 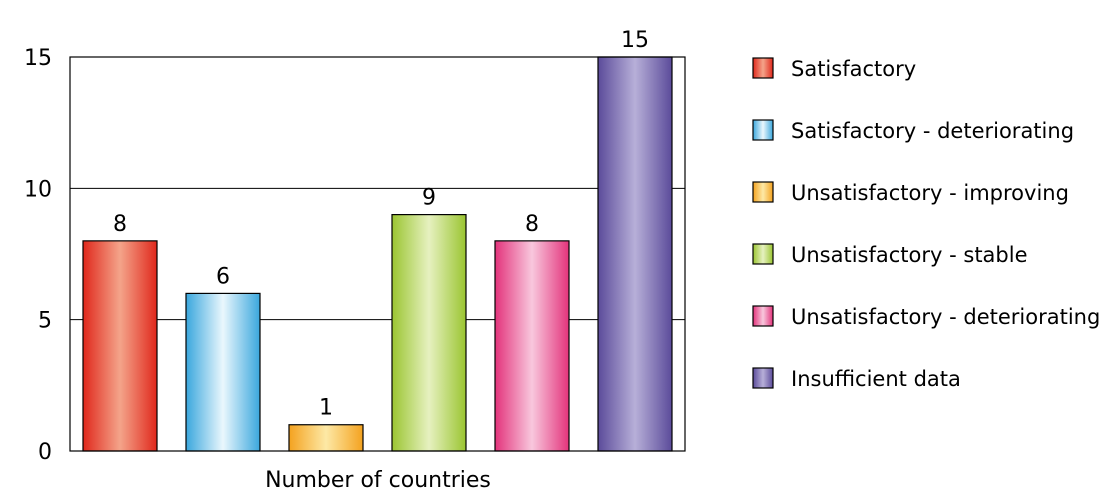 What do you see at coordinates (635, 40) in the screenshot?
I see `data-label-insufficient-data: 15` at bounding box center [635, 40].